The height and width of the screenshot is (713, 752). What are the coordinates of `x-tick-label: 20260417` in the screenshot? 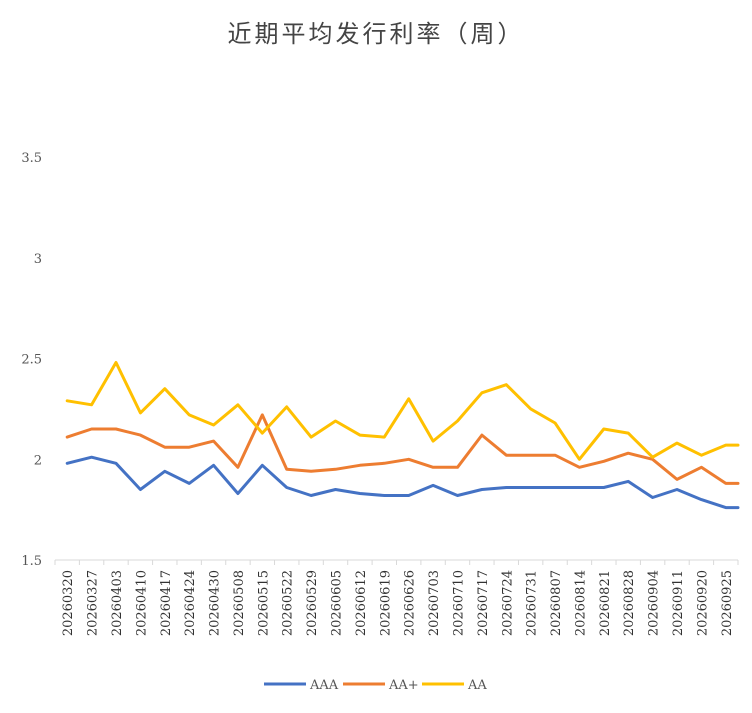 It's located at (166, 603).